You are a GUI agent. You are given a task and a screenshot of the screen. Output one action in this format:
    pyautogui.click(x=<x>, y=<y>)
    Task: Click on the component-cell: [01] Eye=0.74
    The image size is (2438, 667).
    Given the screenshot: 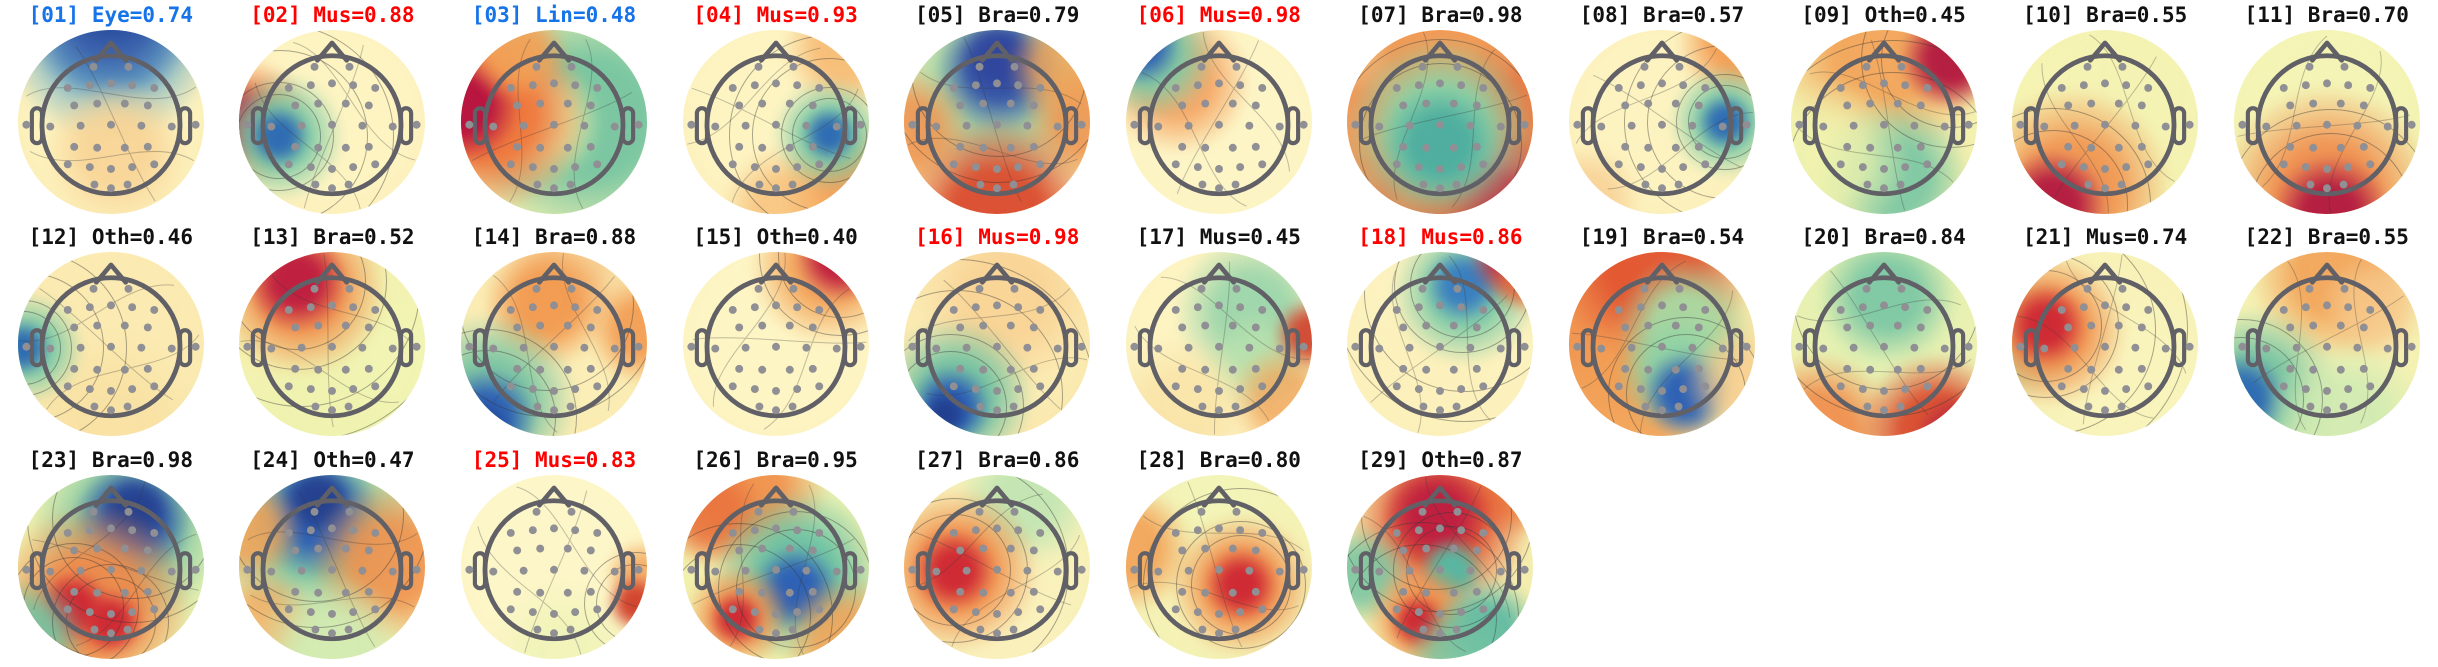 What is the action you would take?
    pyautogui.click(x=111, y=111)
    